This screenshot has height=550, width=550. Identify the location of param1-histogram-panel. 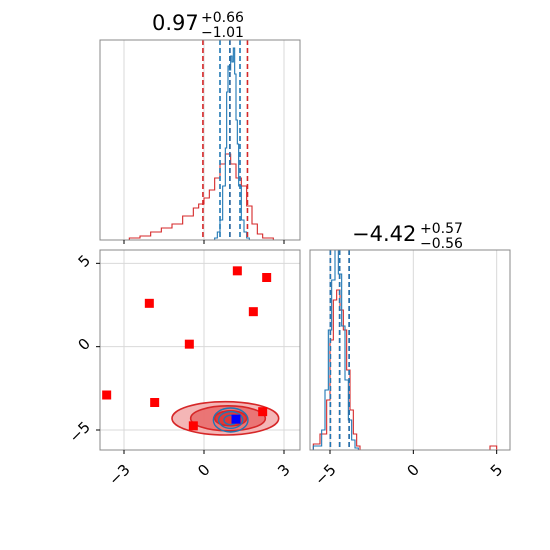
(200, 140).